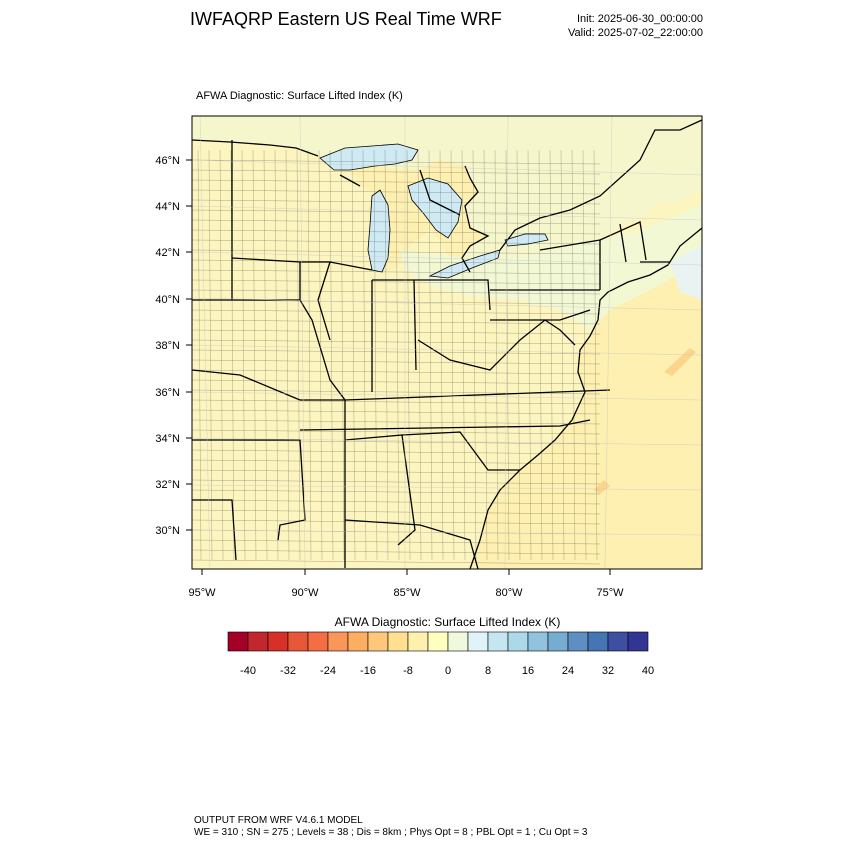  Describe the element at coordinates (288, 671) in the screenshot. I see `colorbar-tick-label: -32` at that location.